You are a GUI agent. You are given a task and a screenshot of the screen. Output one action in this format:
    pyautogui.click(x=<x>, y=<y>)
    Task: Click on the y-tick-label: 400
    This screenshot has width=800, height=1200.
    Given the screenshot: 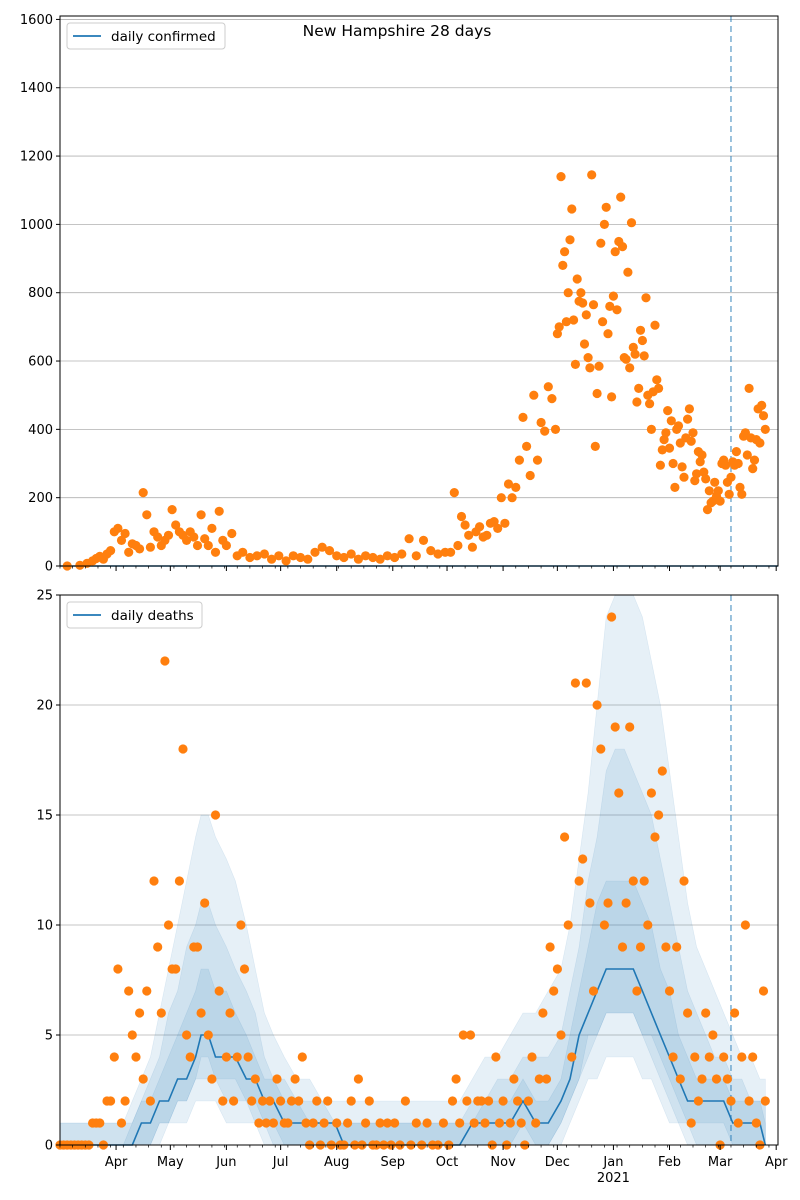 What is the action you would take?
    pyautogui.click(x=40, y=430)
    